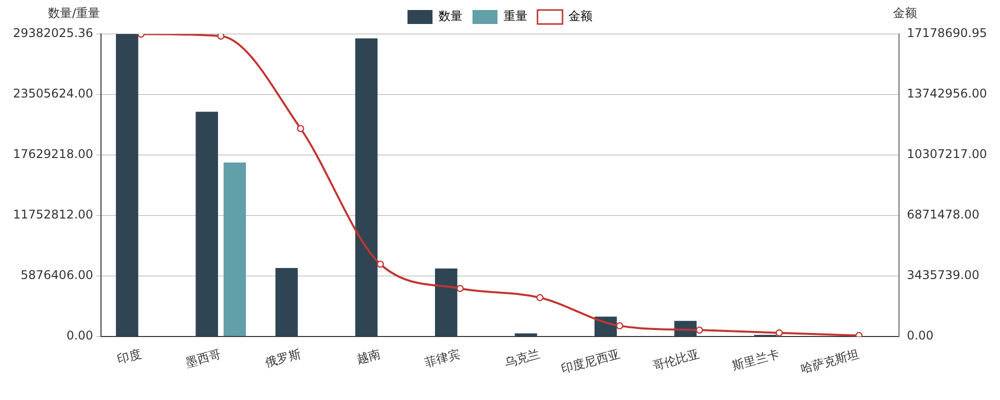 Image resolution: width=1000 pixels, height=400 pixels. Describe the element at coordinates (53, 93) in the screenshot. I see `y-tick-label: 23505624.00` at that location.